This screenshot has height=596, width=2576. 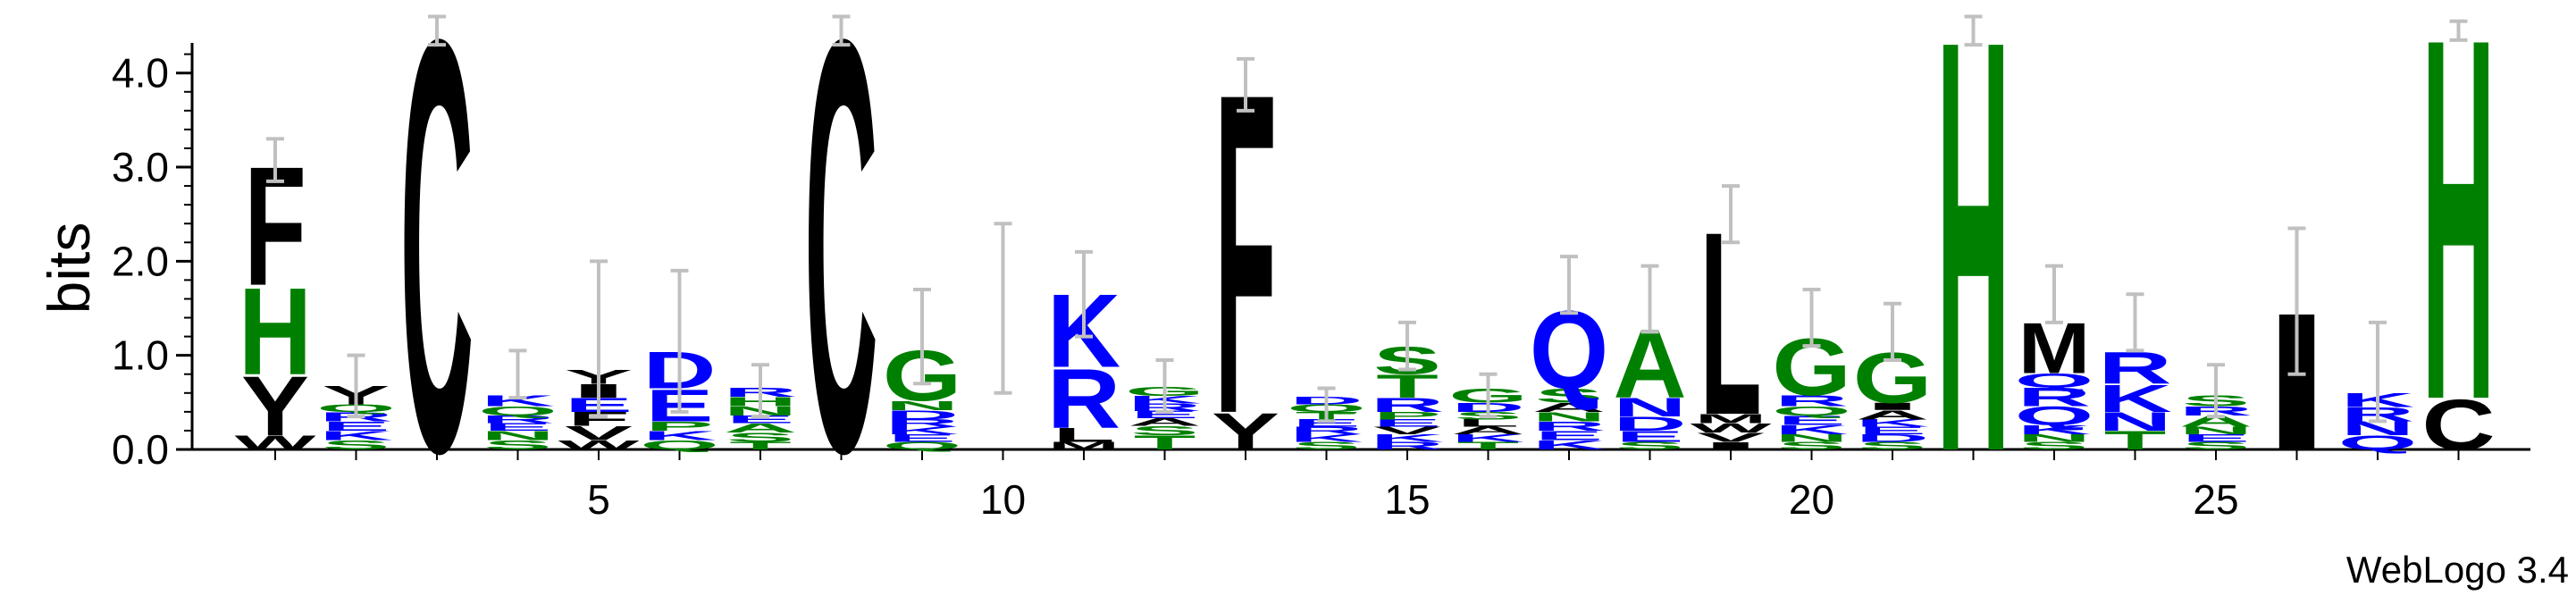 What do you see at coordinates (1407, 386) in the screenshot?
I see `residue-T: T` at bounding box center [1407, 386].